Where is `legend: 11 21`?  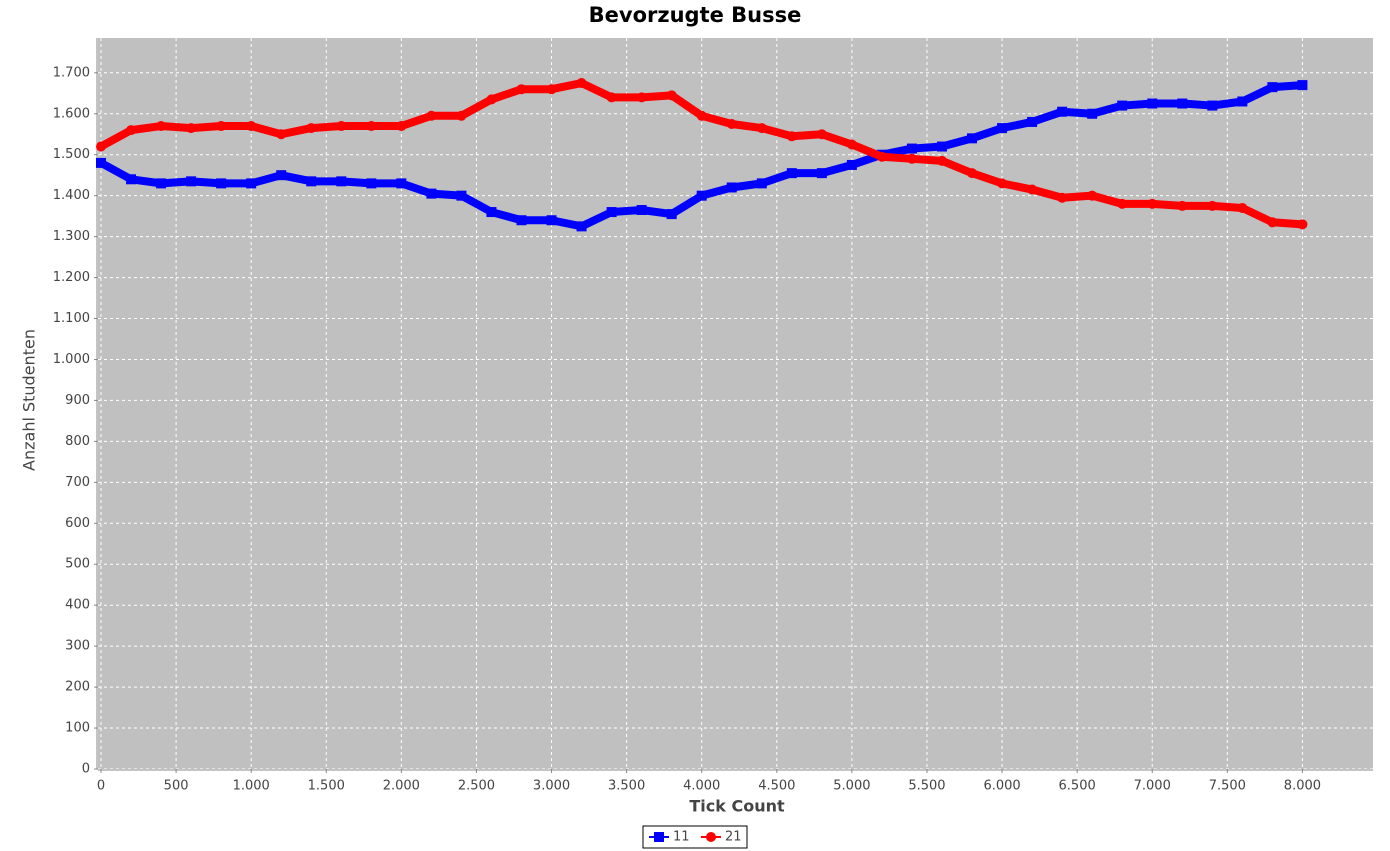
legend: 11 21 is located at coordinates (695, 837).